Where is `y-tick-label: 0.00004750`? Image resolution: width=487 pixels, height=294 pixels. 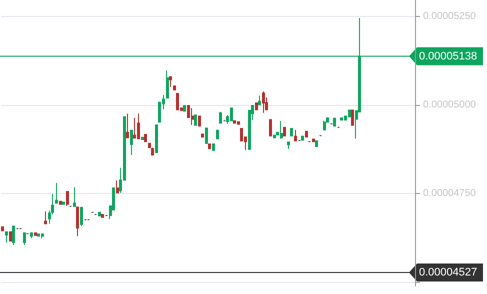 y-tick-label: 0.00004750 is located at coordinates (449, 194).